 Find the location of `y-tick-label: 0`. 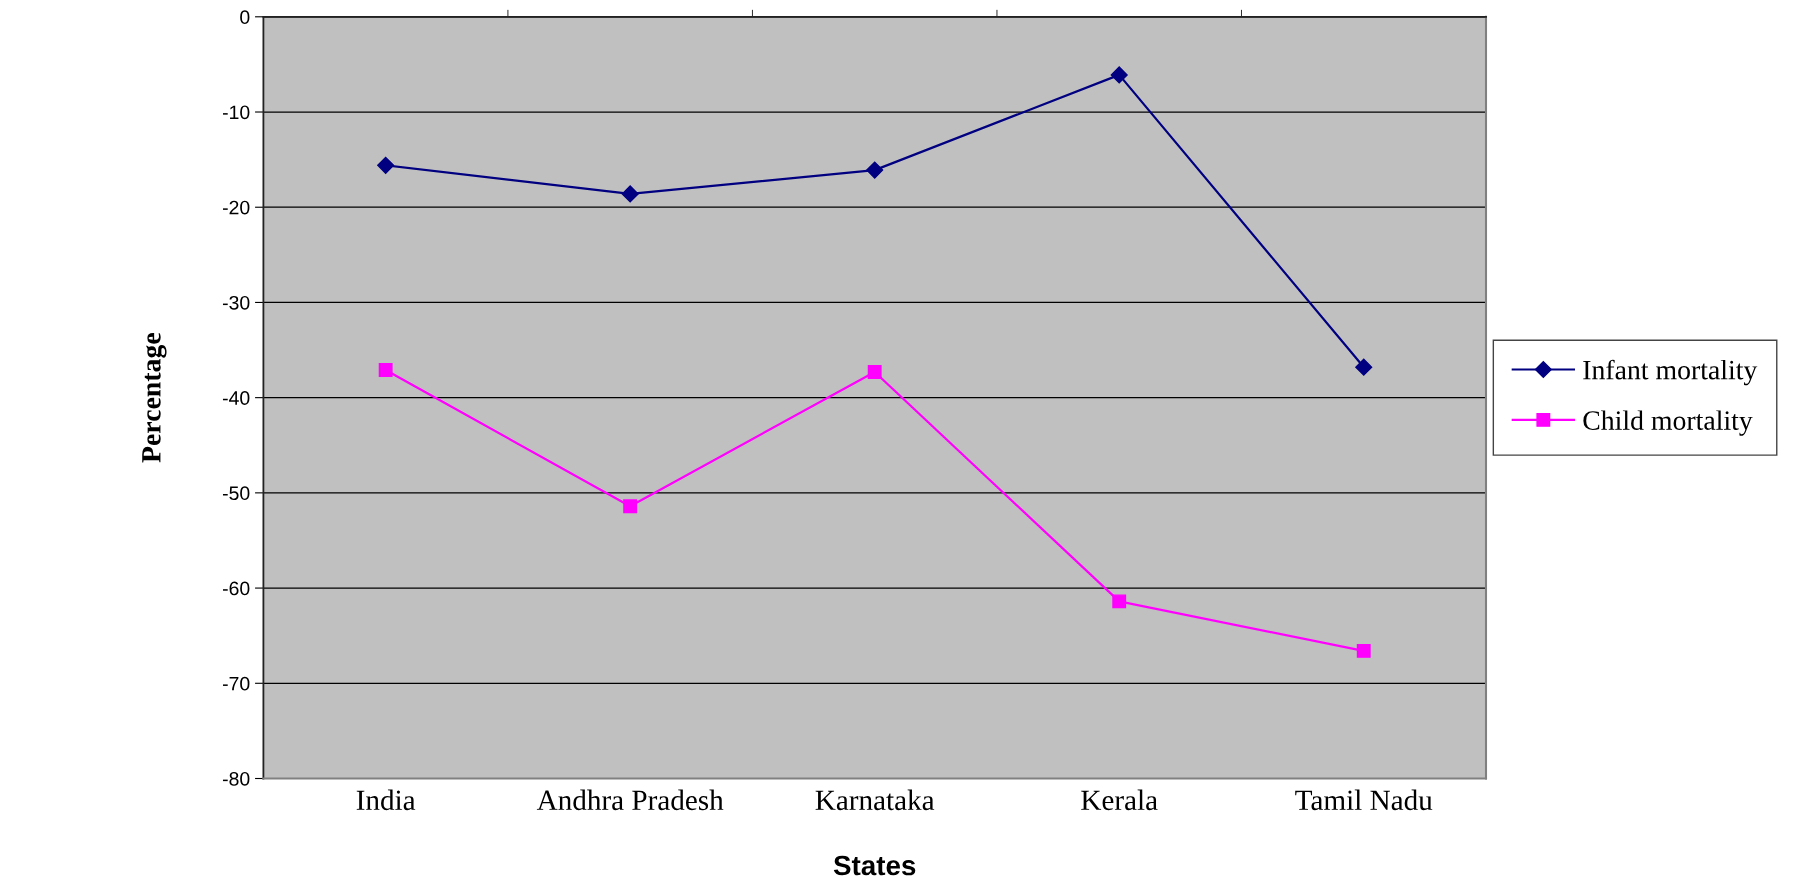

y-tick-label: 0 is located at coordinates (245, 17).